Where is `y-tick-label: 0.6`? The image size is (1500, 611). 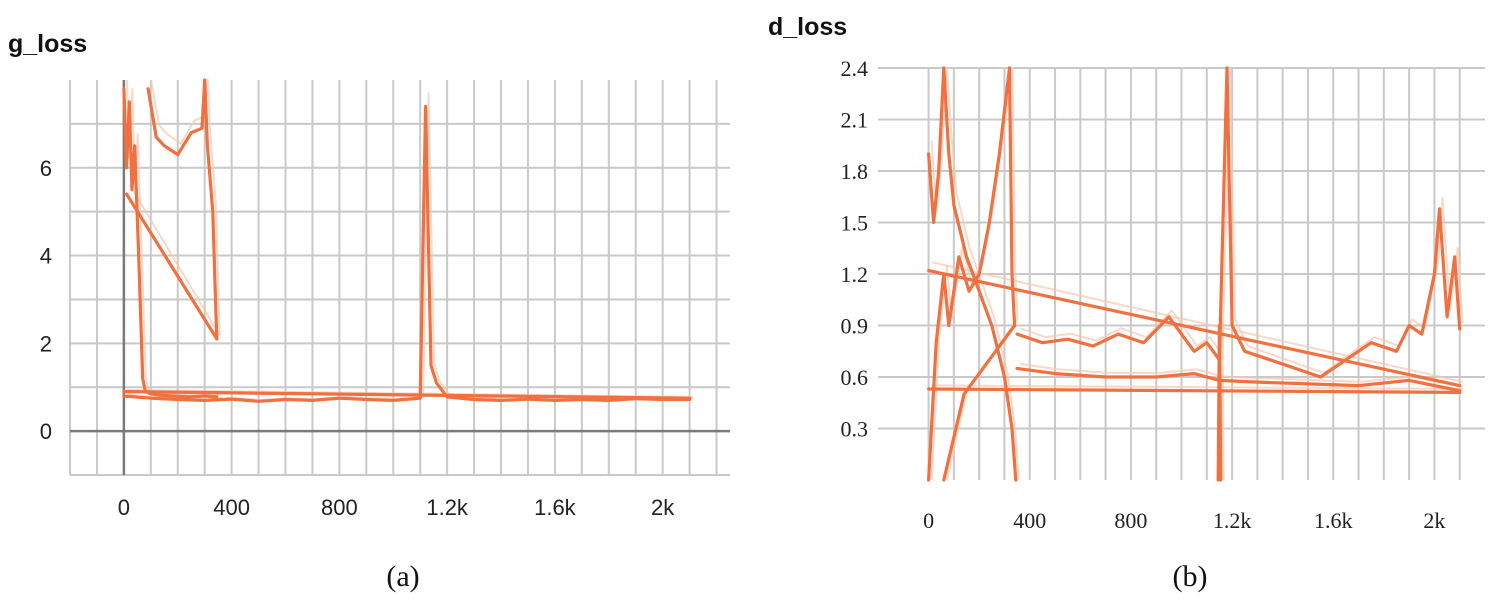 y-tick-label: 0.6 is located at coordinates (855, 377).